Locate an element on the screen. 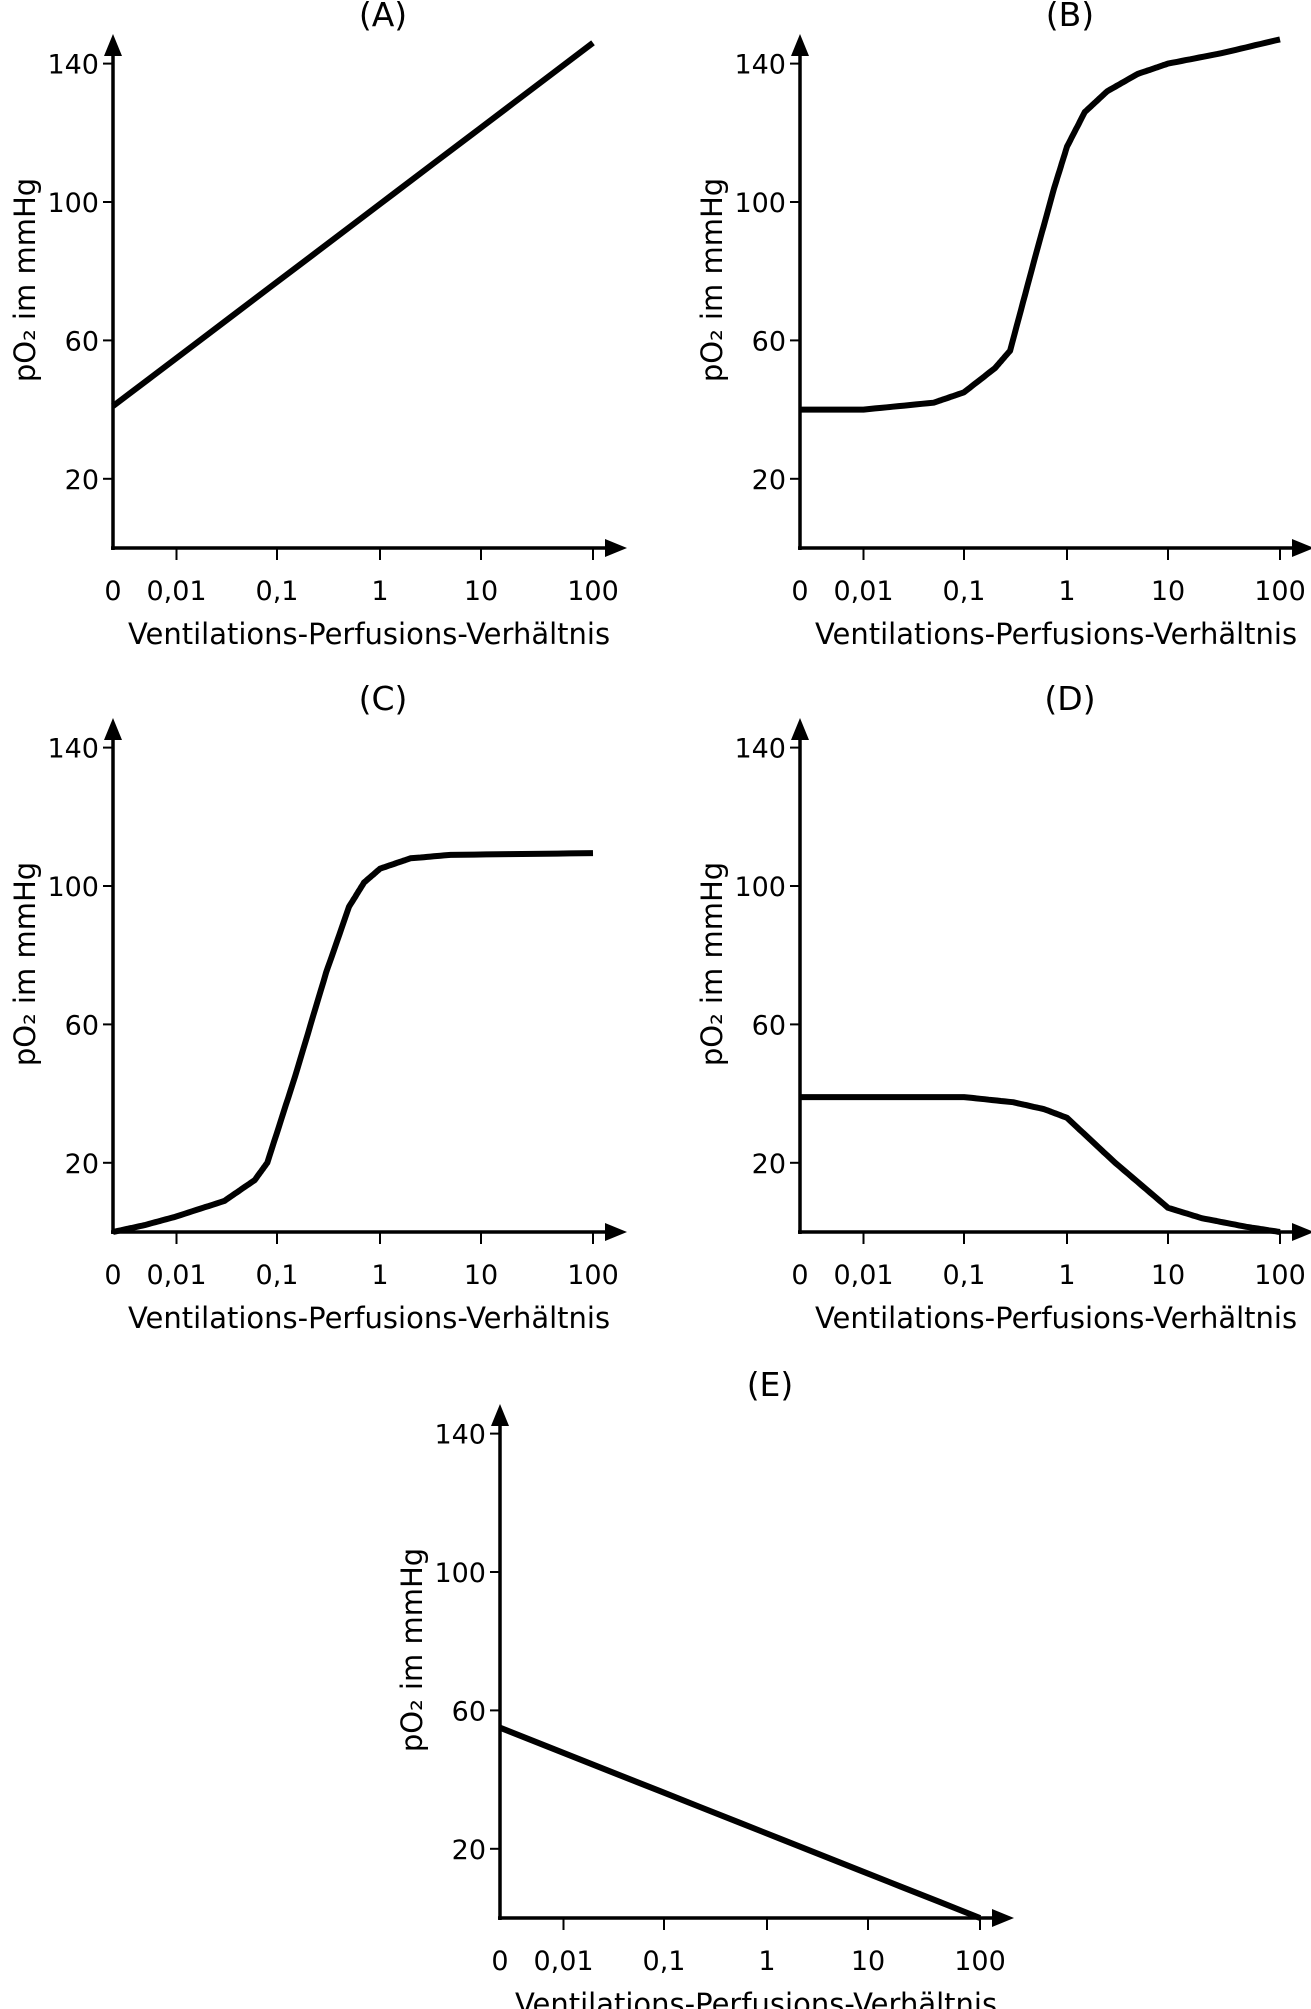  panel-title: (D) is located at coordinates (1069, 698).